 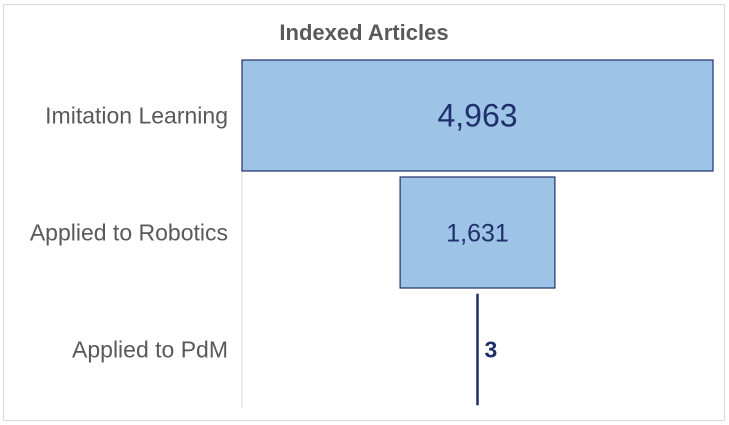 What do you see at coordinates (491, 350) in the screenshot?
I see `value-label-3: 3` at bounding box center [491, 350].